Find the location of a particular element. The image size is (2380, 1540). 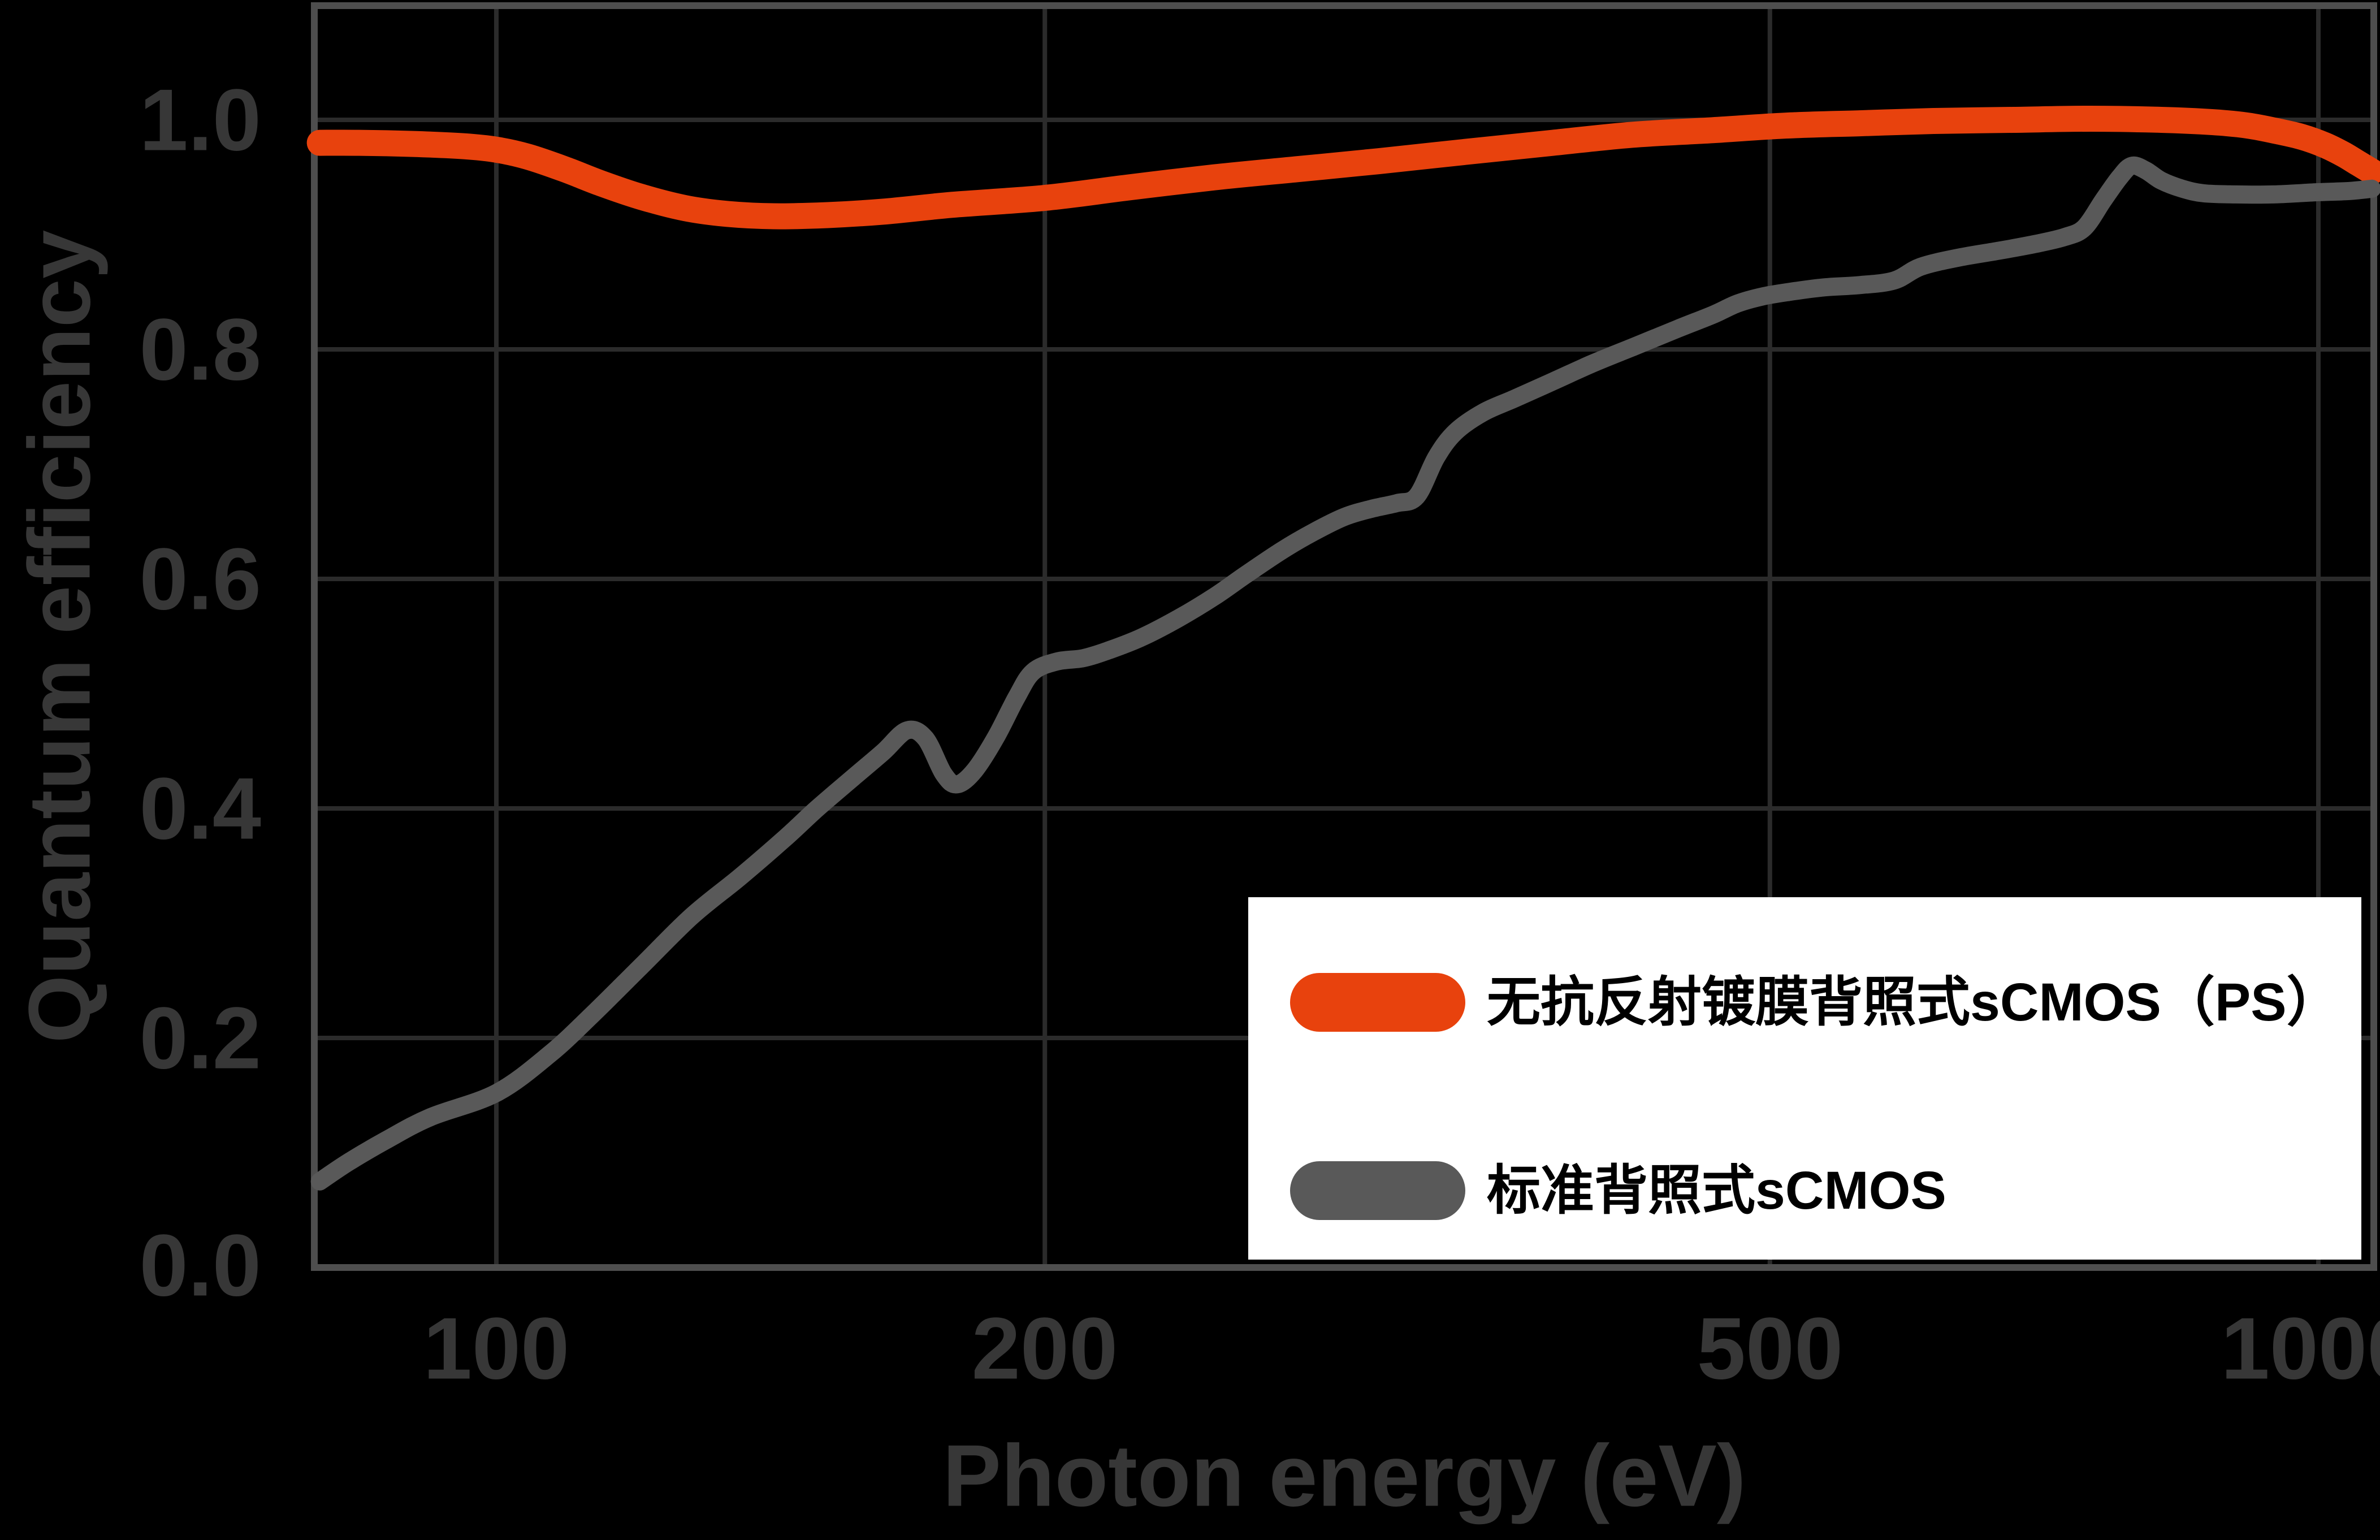

x-tick-1000: 1000 is located at coordinates (2300, 1349).